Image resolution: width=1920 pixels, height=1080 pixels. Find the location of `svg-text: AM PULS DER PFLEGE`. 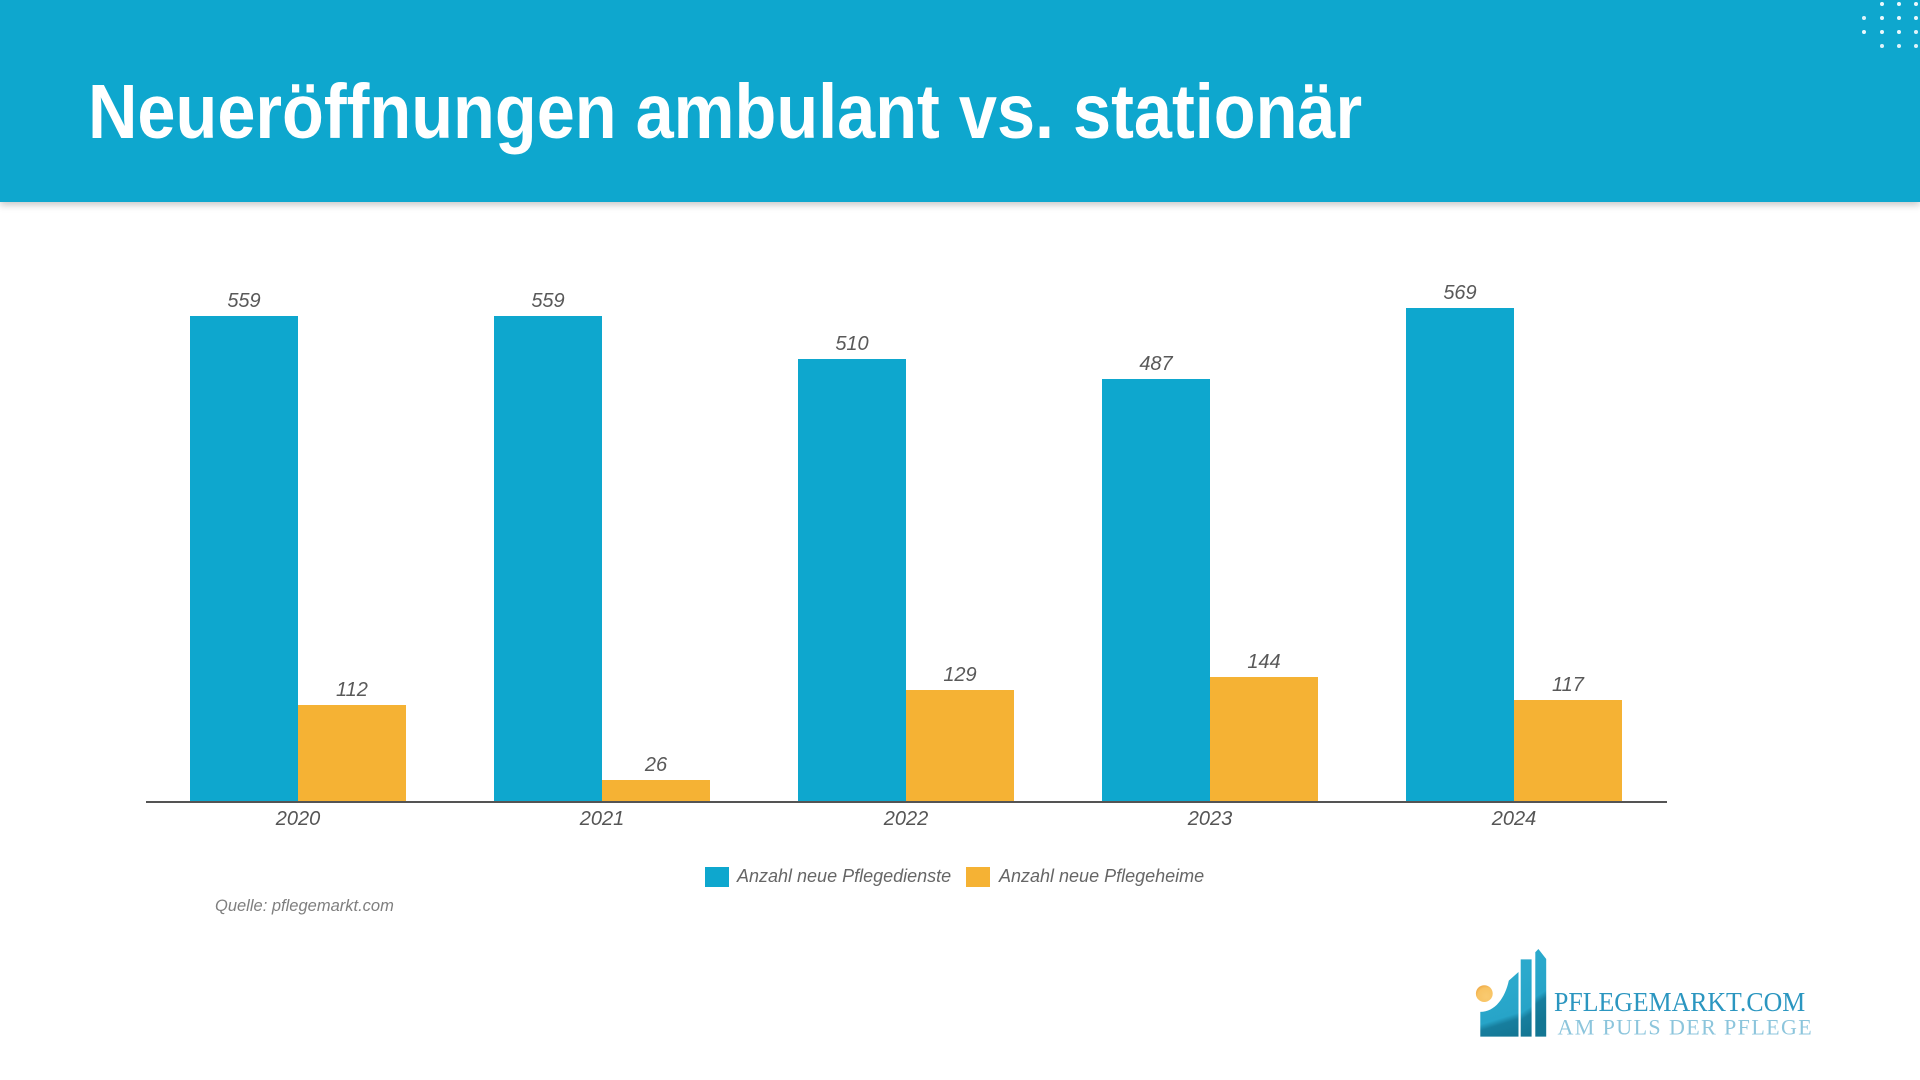

svg-text: AM PULS DER PFLEGE is located at coordinates (1686, 1027).